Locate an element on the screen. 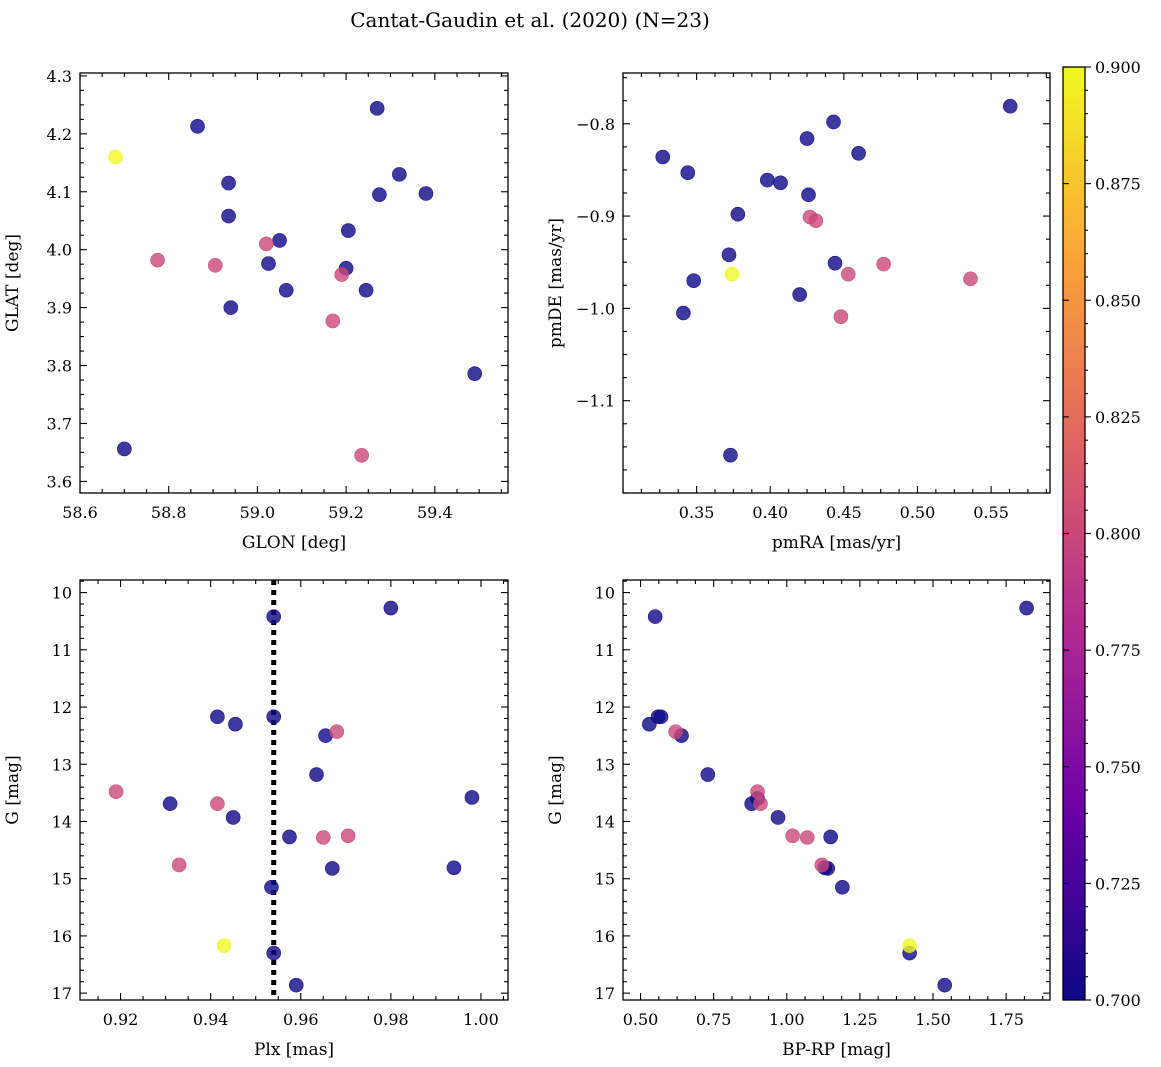 Image resolution: width=1161 pixels, height=1067 pixels. x-tick-label: 0.35 is located at coordinates (697, 512).